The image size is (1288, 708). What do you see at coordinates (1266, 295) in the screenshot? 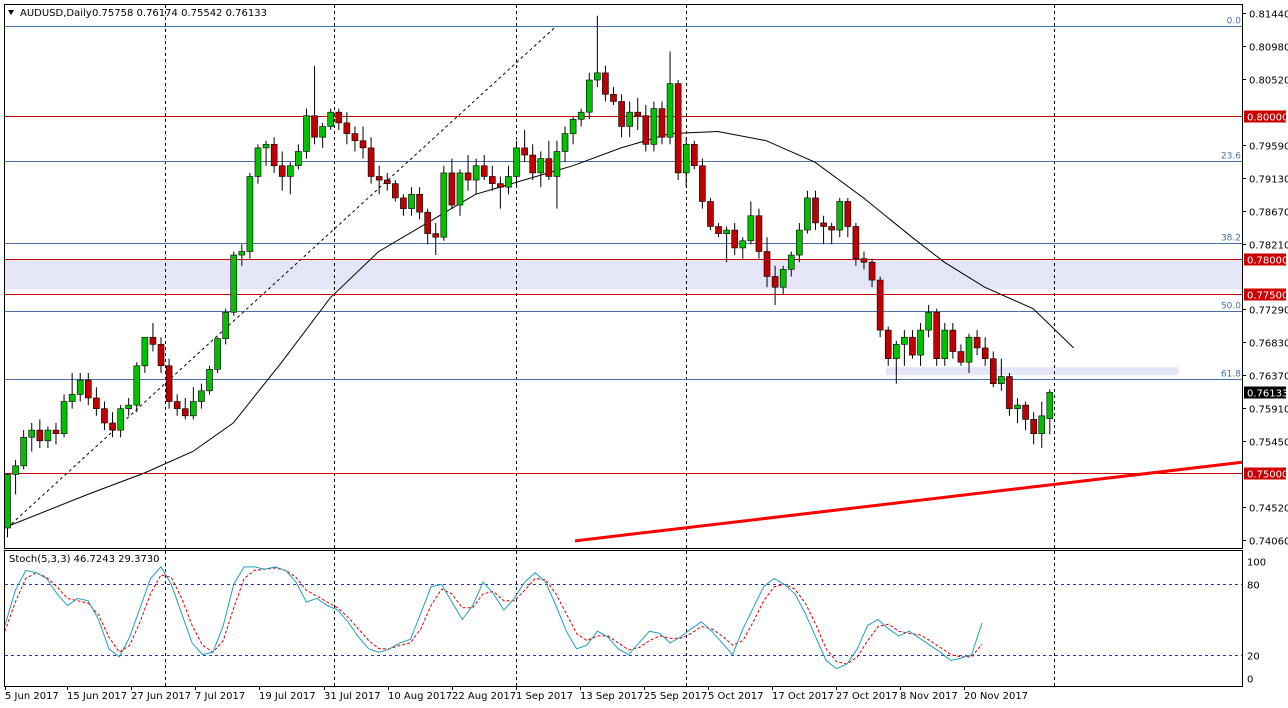
I see `price-level-tags: 0.80000 0.78000 0.77500 0.75000` at bounding box center [1266, 295].